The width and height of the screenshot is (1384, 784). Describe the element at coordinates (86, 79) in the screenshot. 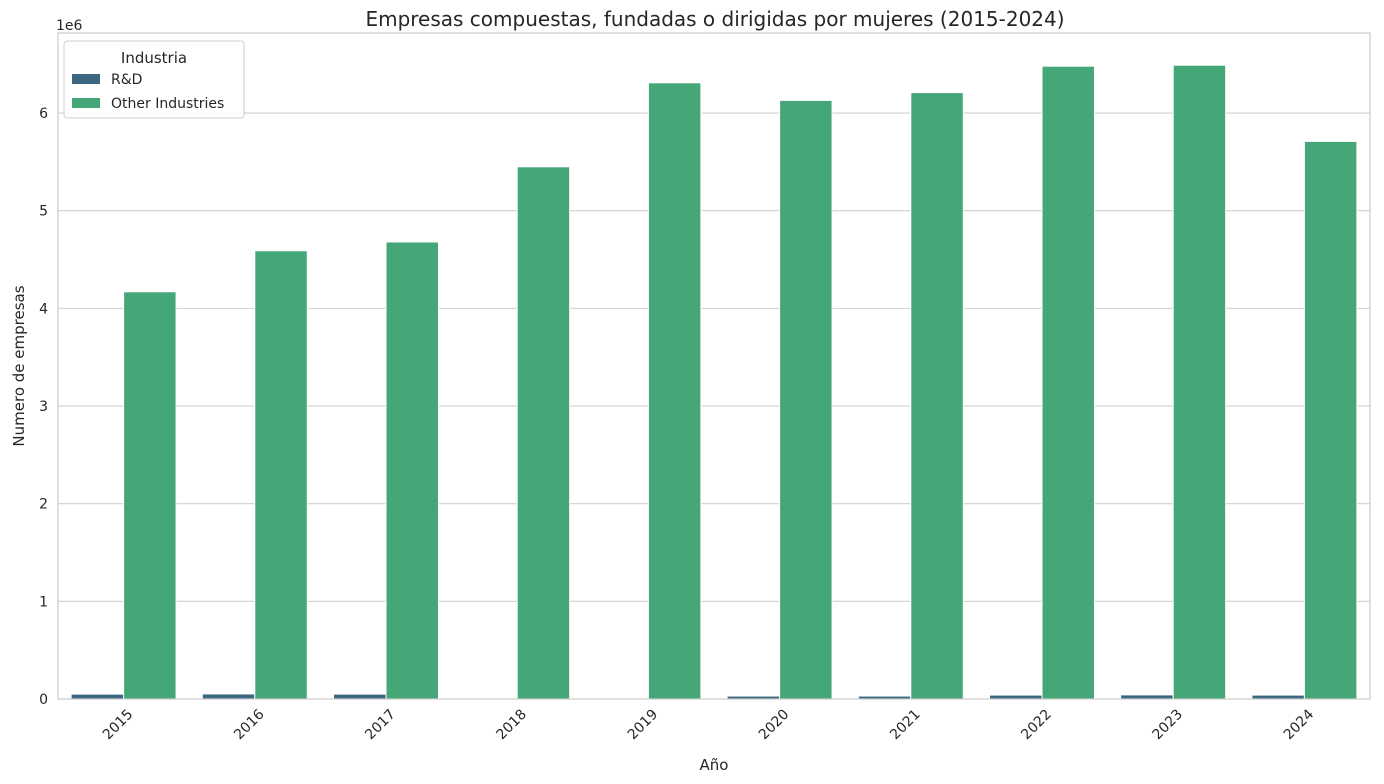

I see `legend-swatch-rd` at that location.